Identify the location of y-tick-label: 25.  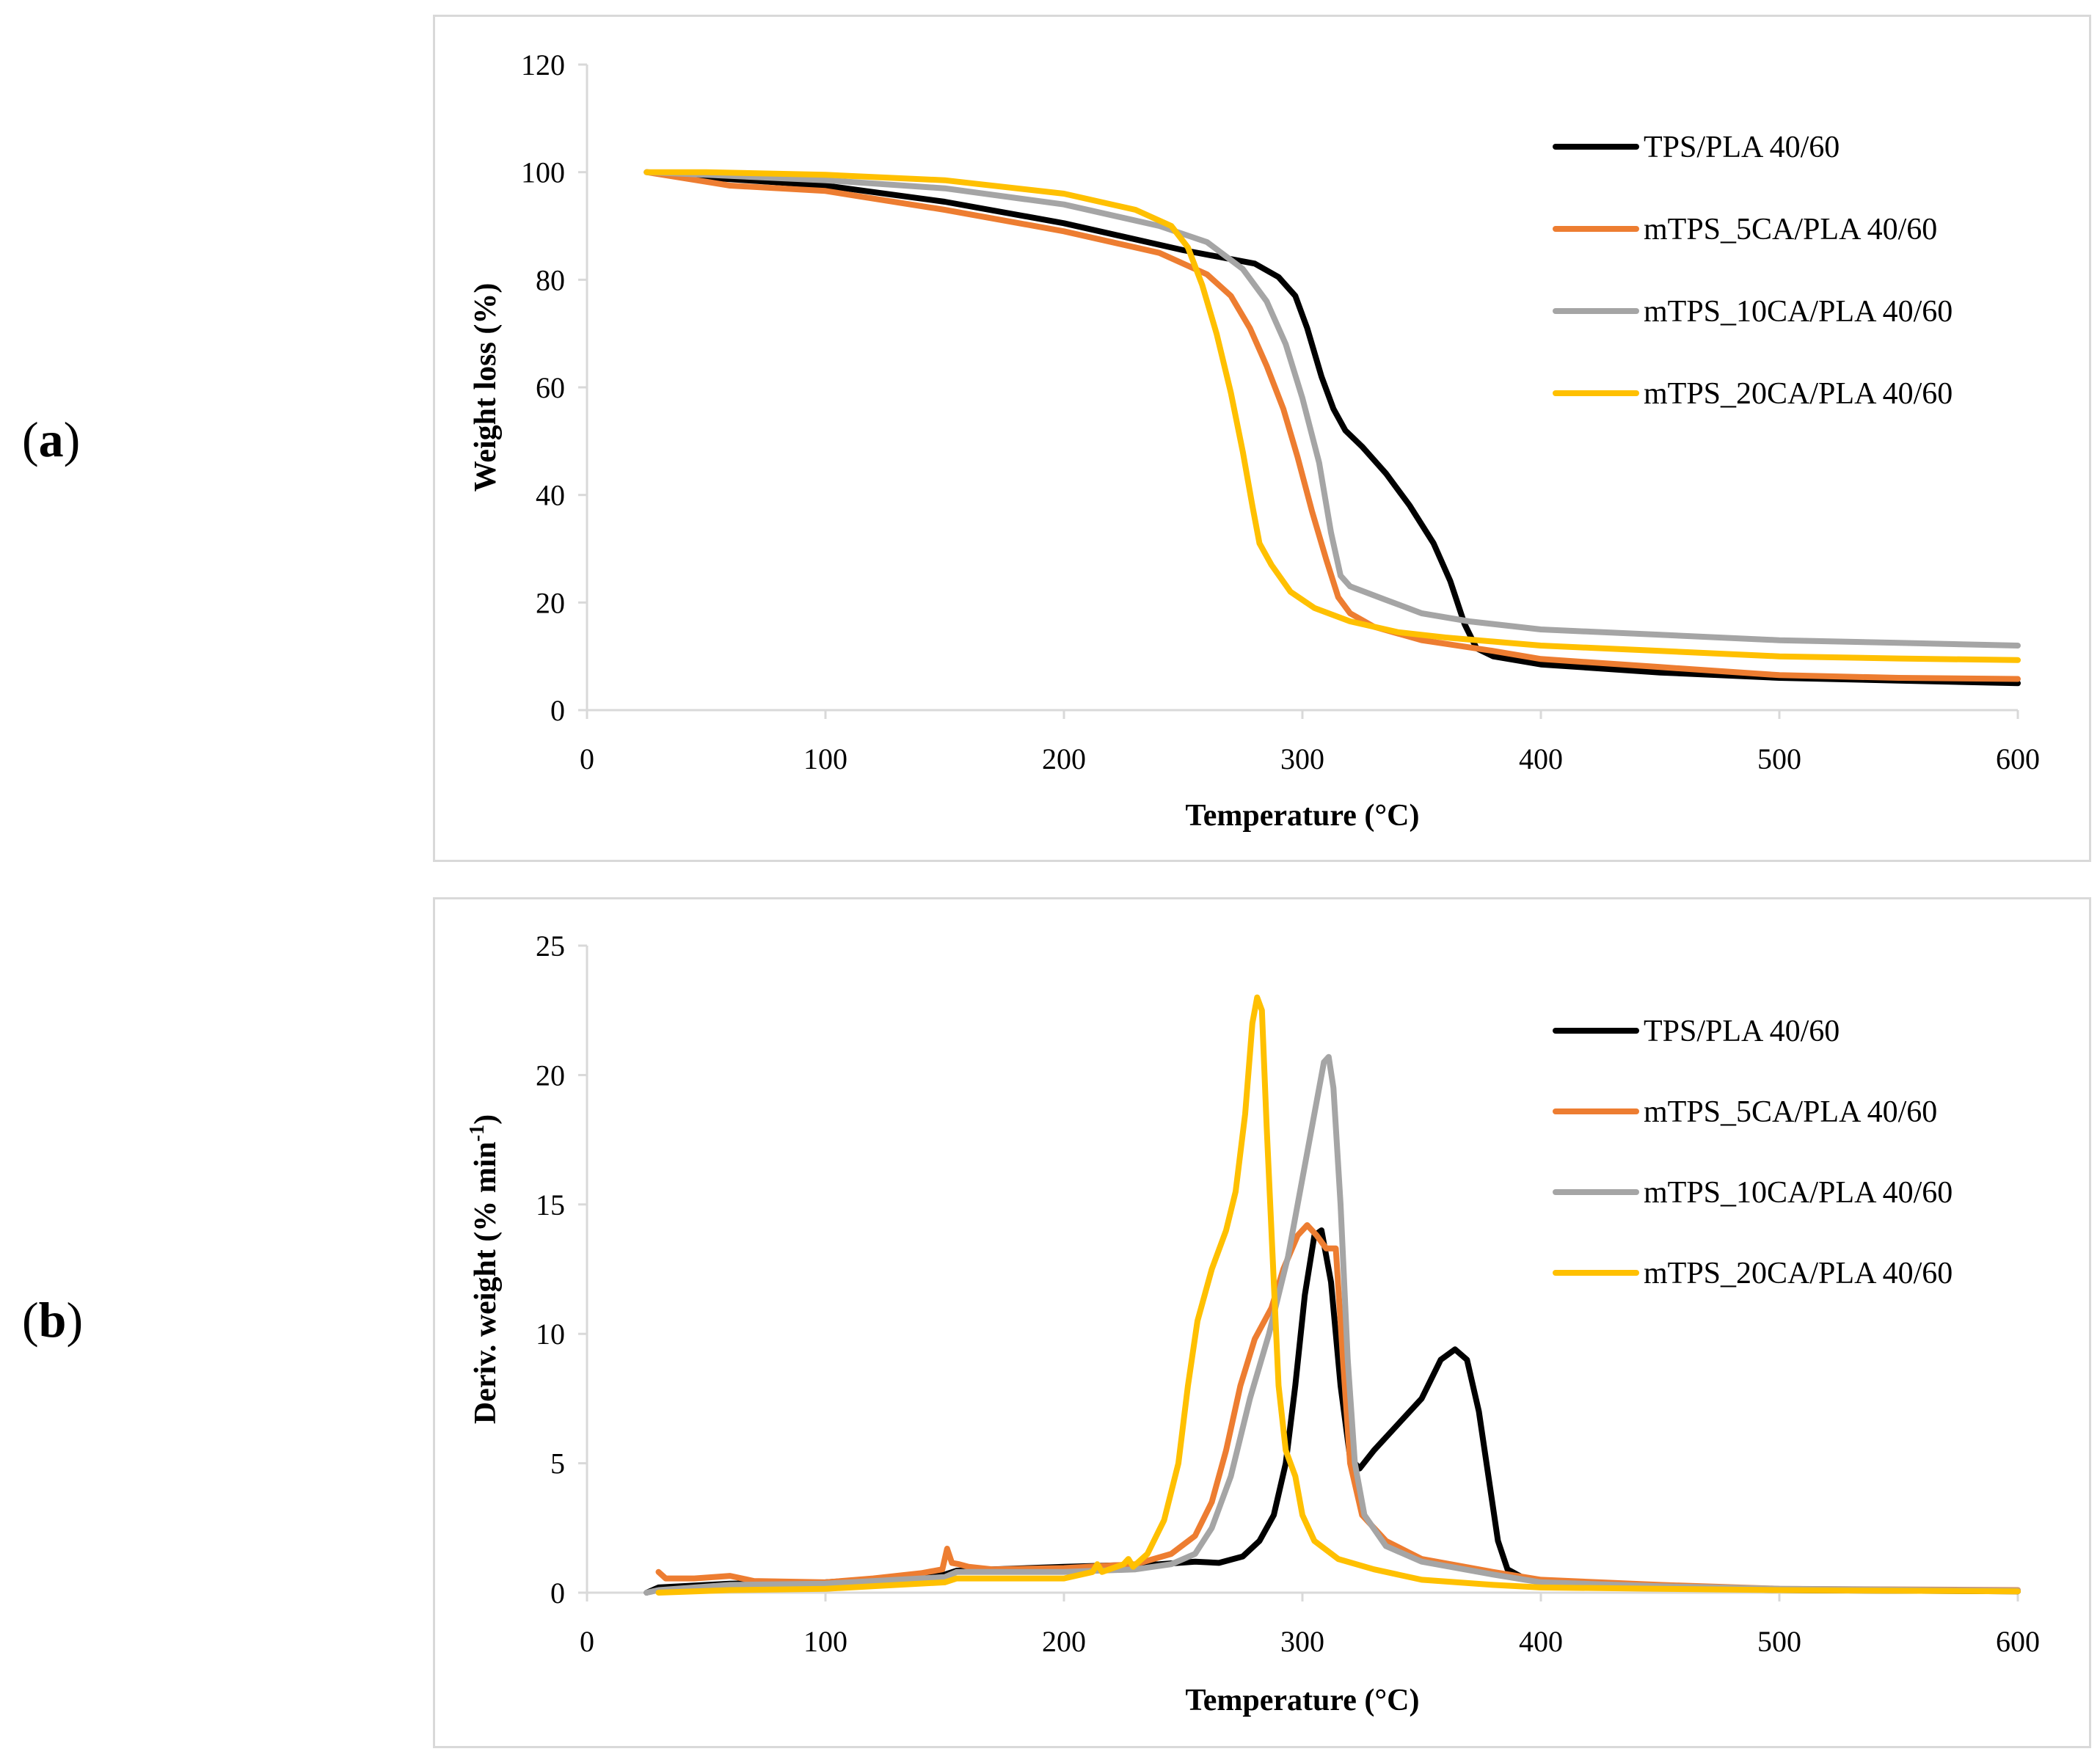
(550, 946).